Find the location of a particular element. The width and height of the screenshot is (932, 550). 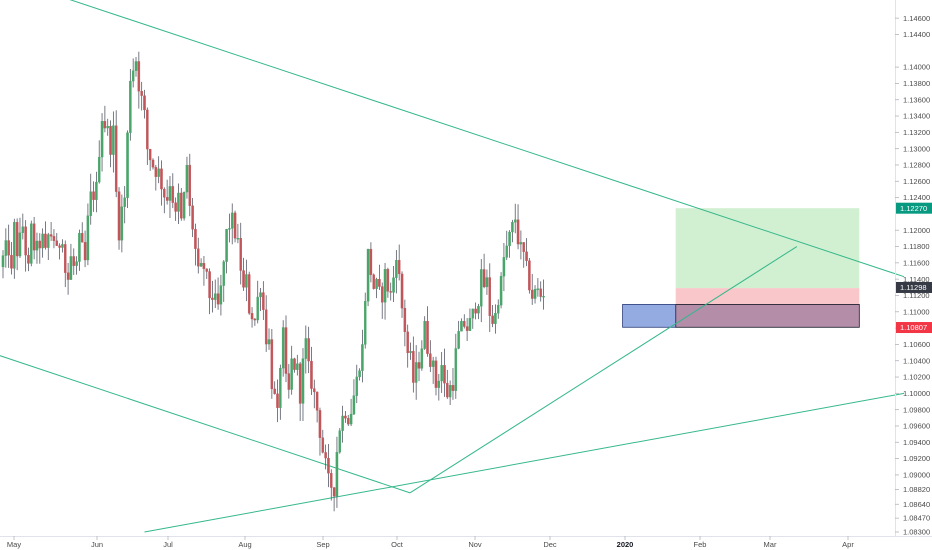

time-tick-label: Oct is located at coordinates (397, 544).